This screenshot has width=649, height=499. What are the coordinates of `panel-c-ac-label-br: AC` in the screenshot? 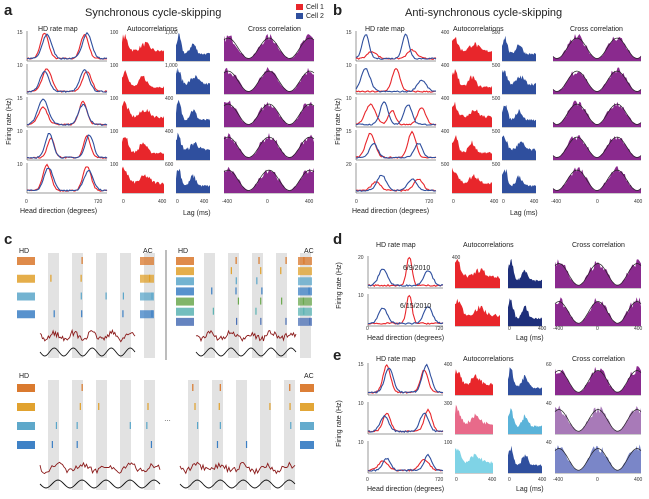 It's located at (309, 376).